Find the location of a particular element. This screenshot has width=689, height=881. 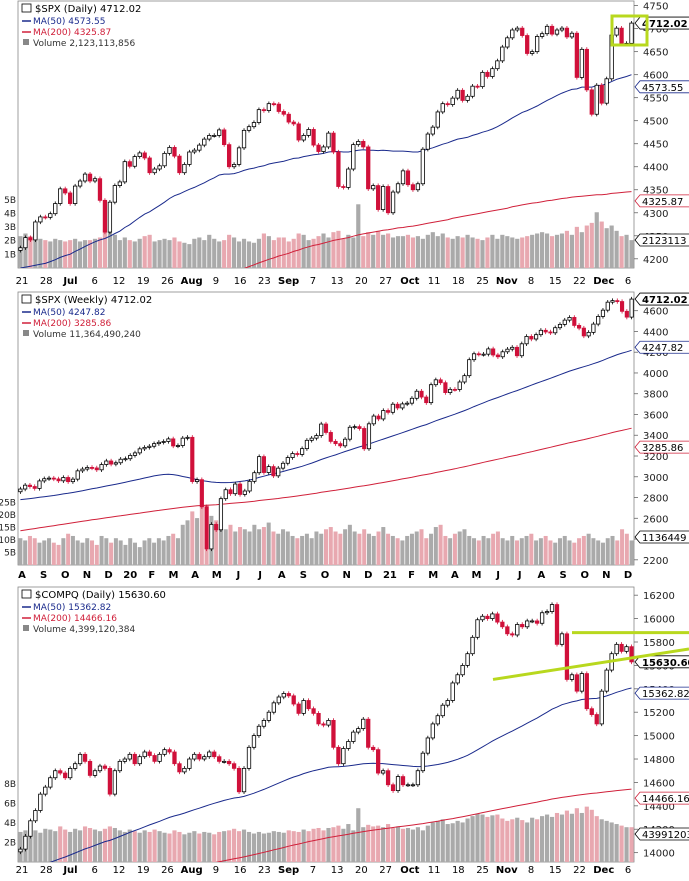

x-tick-label: Sep is located at coordinates (288, 870).